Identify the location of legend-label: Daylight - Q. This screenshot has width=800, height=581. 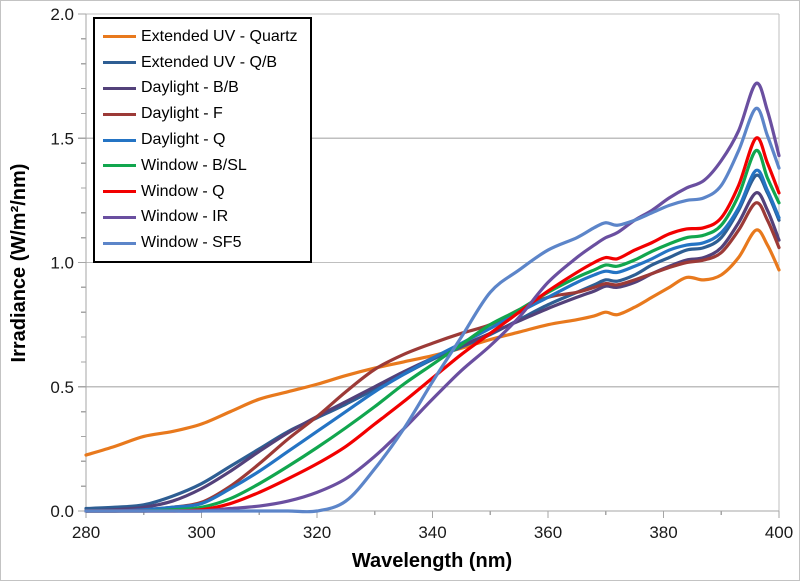
(183, 140).